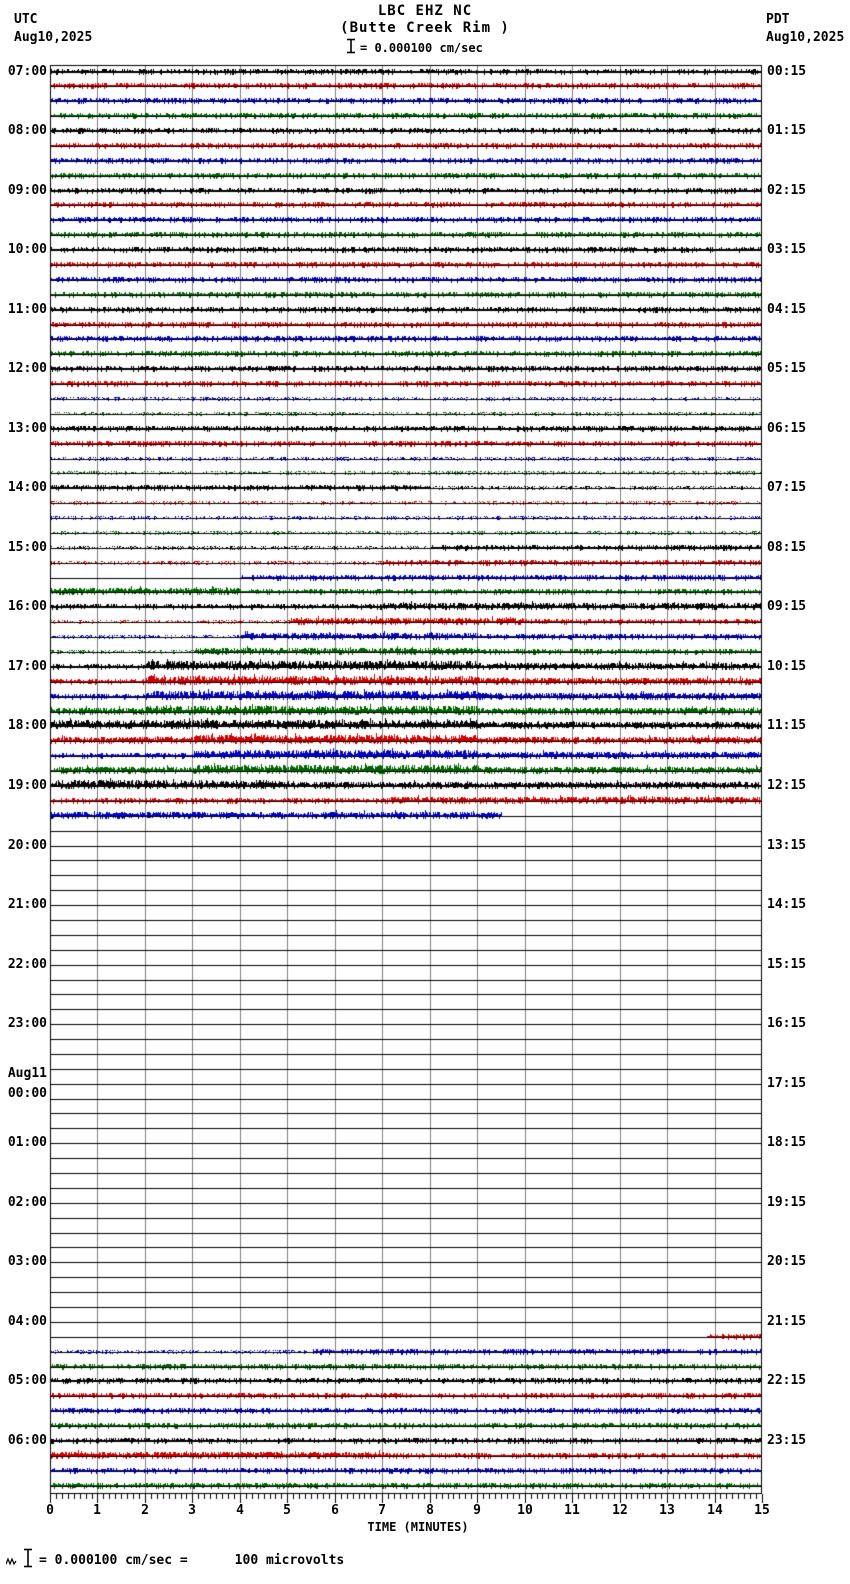 The width and height of the screenshot is (850, 1584). What do you see at coordinates (27, 607) in the screenshot?
I see `utc-hour-label: 16:00` at bounding box center [27, 607].